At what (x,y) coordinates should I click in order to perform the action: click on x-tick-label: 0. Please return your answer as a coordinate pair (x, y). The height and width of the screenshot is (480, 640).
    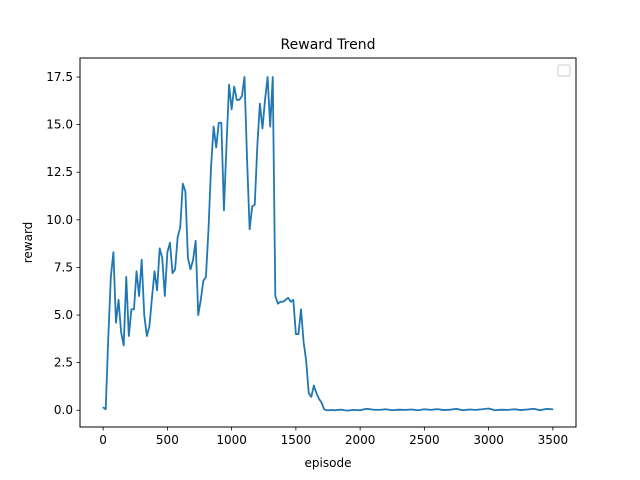
    Looking at the image, I should click on (103, 440).